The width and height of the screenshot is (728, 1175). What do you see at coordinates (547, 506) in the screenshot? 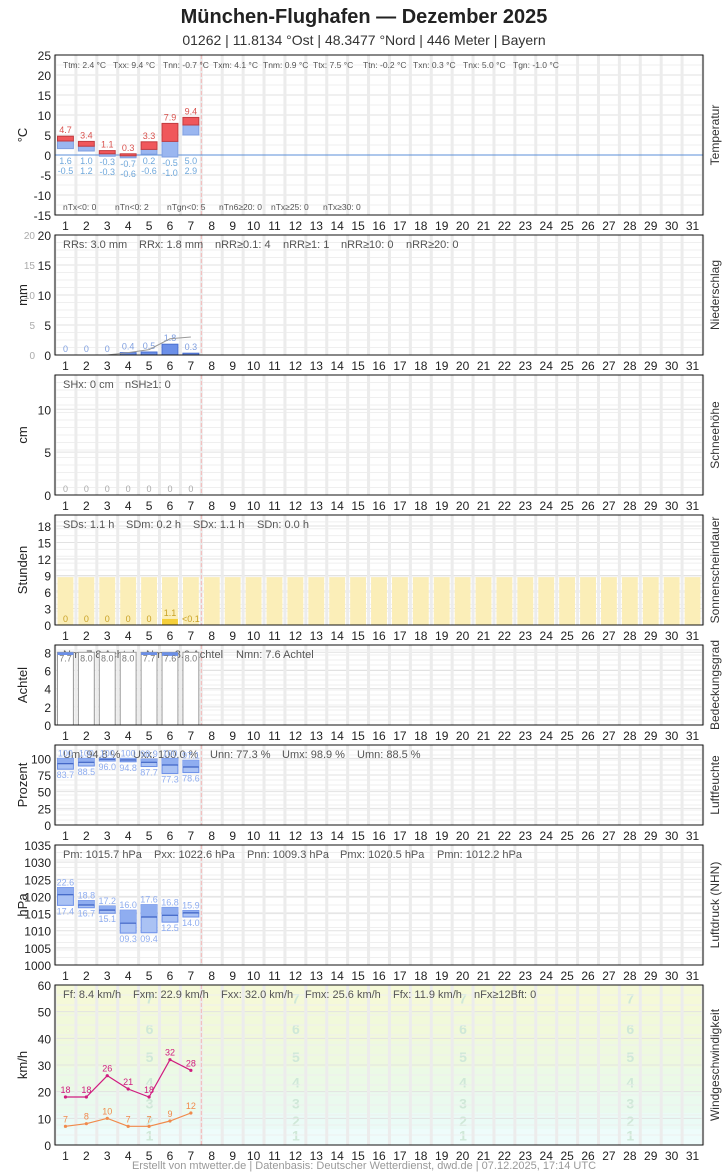
I see `x-tick-label: 24` at bounding box center [547, 506].